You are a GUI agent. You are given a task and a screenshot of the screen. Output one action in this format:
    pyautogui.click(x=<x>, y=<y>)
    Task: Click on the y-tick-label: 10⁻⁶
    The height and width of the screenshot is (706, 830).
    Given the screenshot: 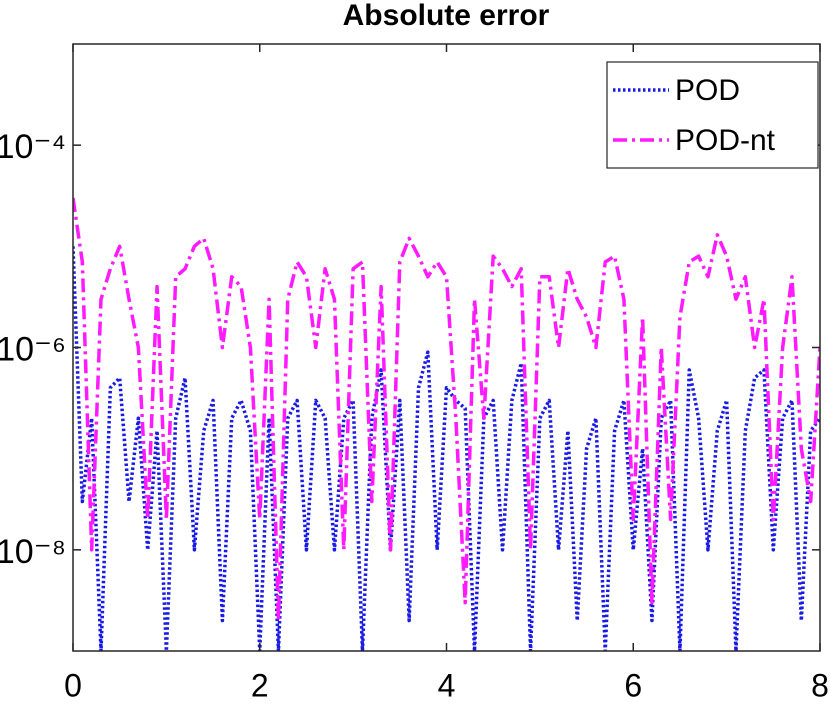 What is the action you would take?
    pyautogui.click(x=33, y=349)
    